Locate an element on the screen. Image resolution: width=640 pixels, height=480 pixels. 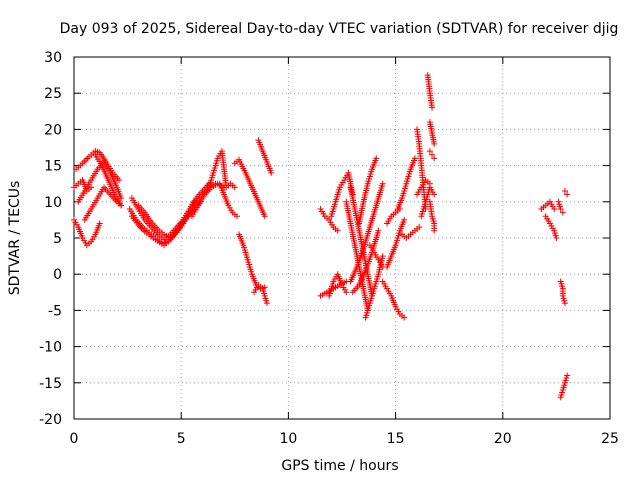
x-tick-label: 10 is located at coordinates (288, 439).